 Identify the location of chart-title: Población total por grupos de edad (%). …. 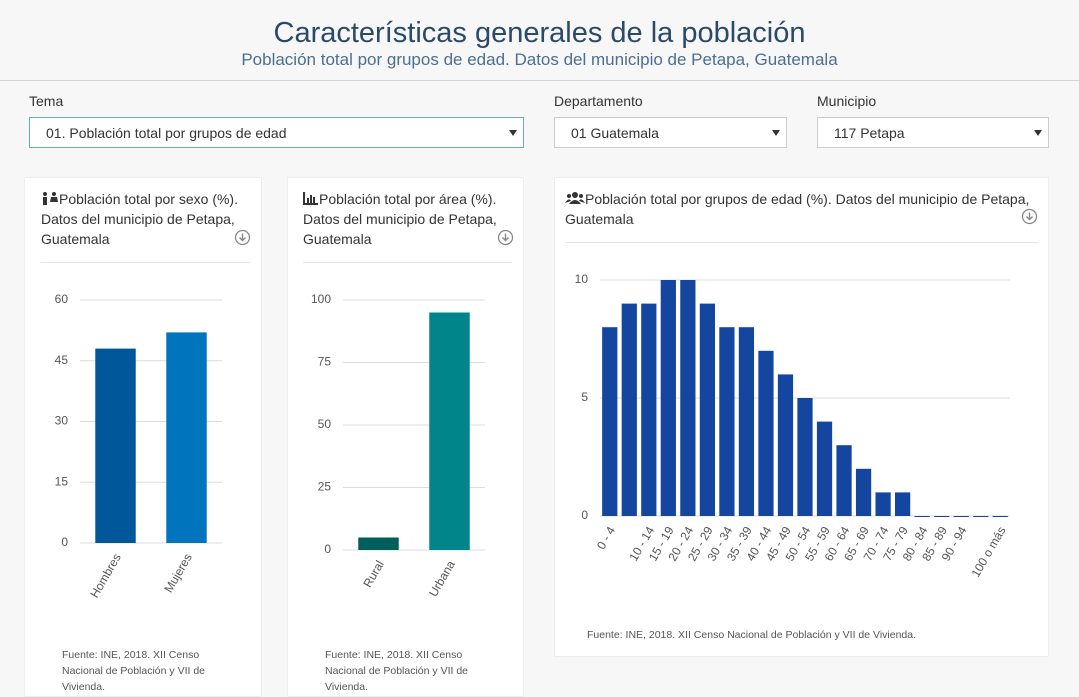
(797, 209).